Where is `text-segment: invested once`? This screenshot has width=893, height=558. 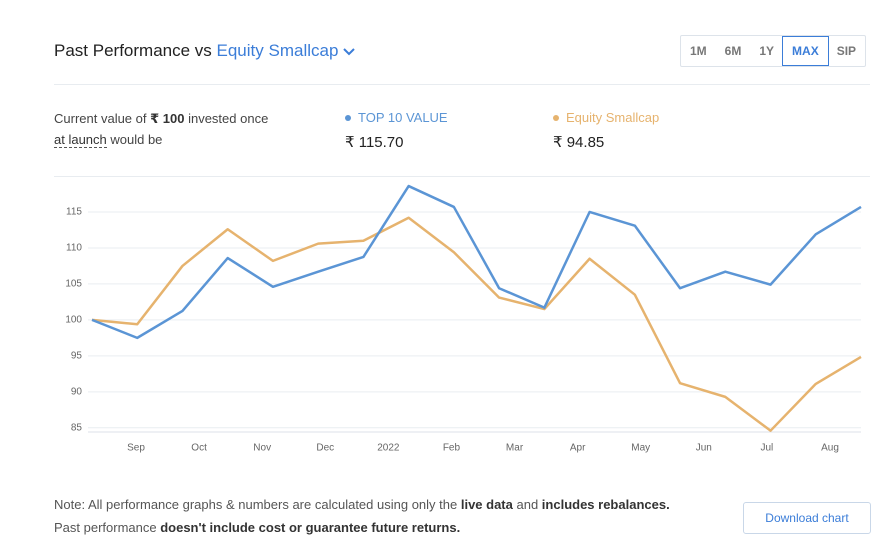 text-segment: invested once is located at coordinates (226, 118).